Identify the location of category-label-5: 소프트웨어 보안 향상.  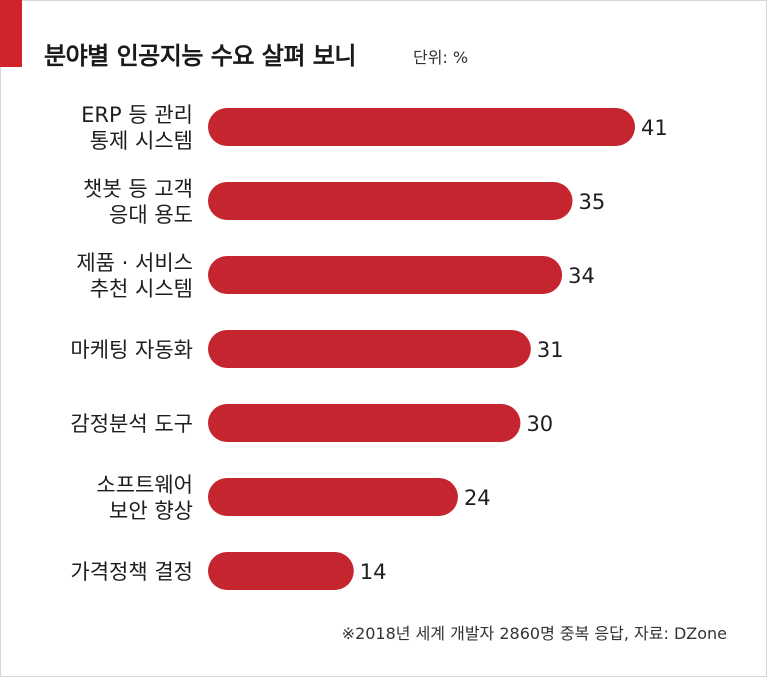
(144, 498).